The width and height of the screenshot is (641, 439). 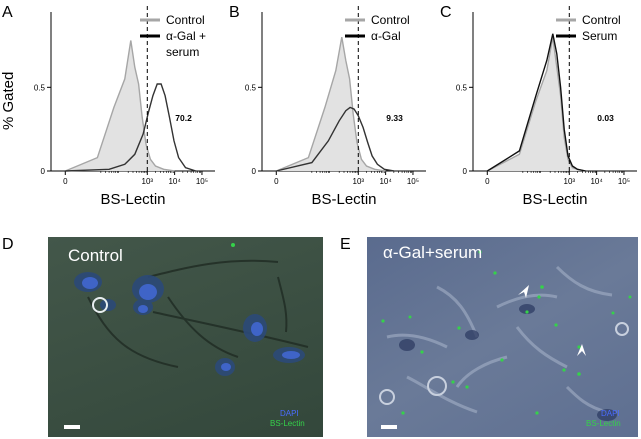 I want to click on gate-percentage-label: 9.33, so click(x=394, y=118).